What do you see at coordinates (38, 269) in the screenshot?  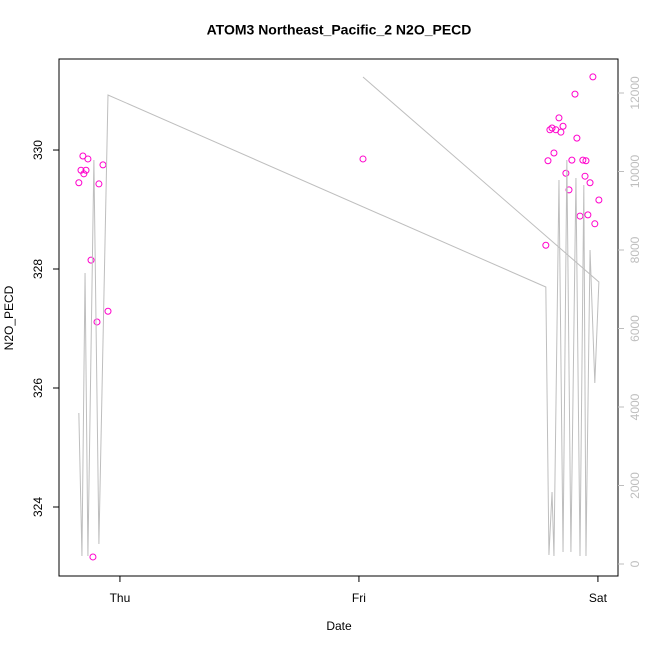 I see `y-tick-label: 328` at bounding box center [38, 269].